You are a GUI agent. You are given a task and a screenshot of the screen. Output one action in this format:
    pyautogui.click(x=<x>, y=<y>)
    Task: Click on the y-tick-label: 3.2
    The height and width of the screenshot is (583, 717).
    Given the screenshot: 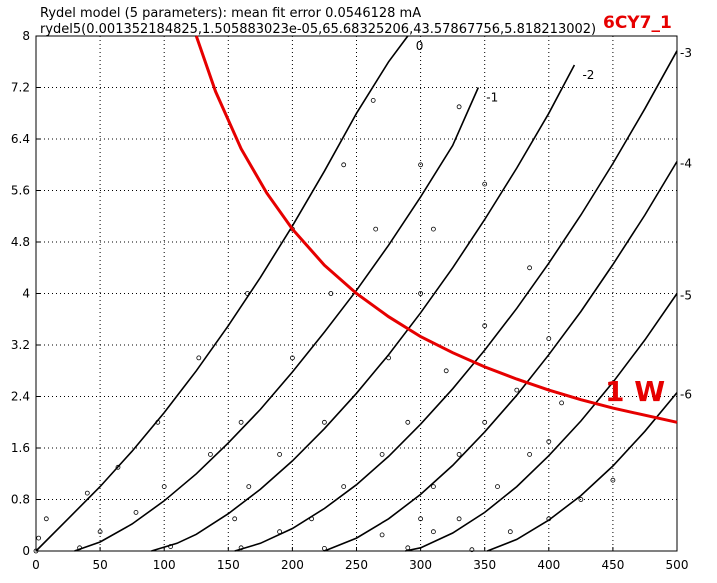 What is the action you would take?
    pyautogui.click(x=20, y=345)
    